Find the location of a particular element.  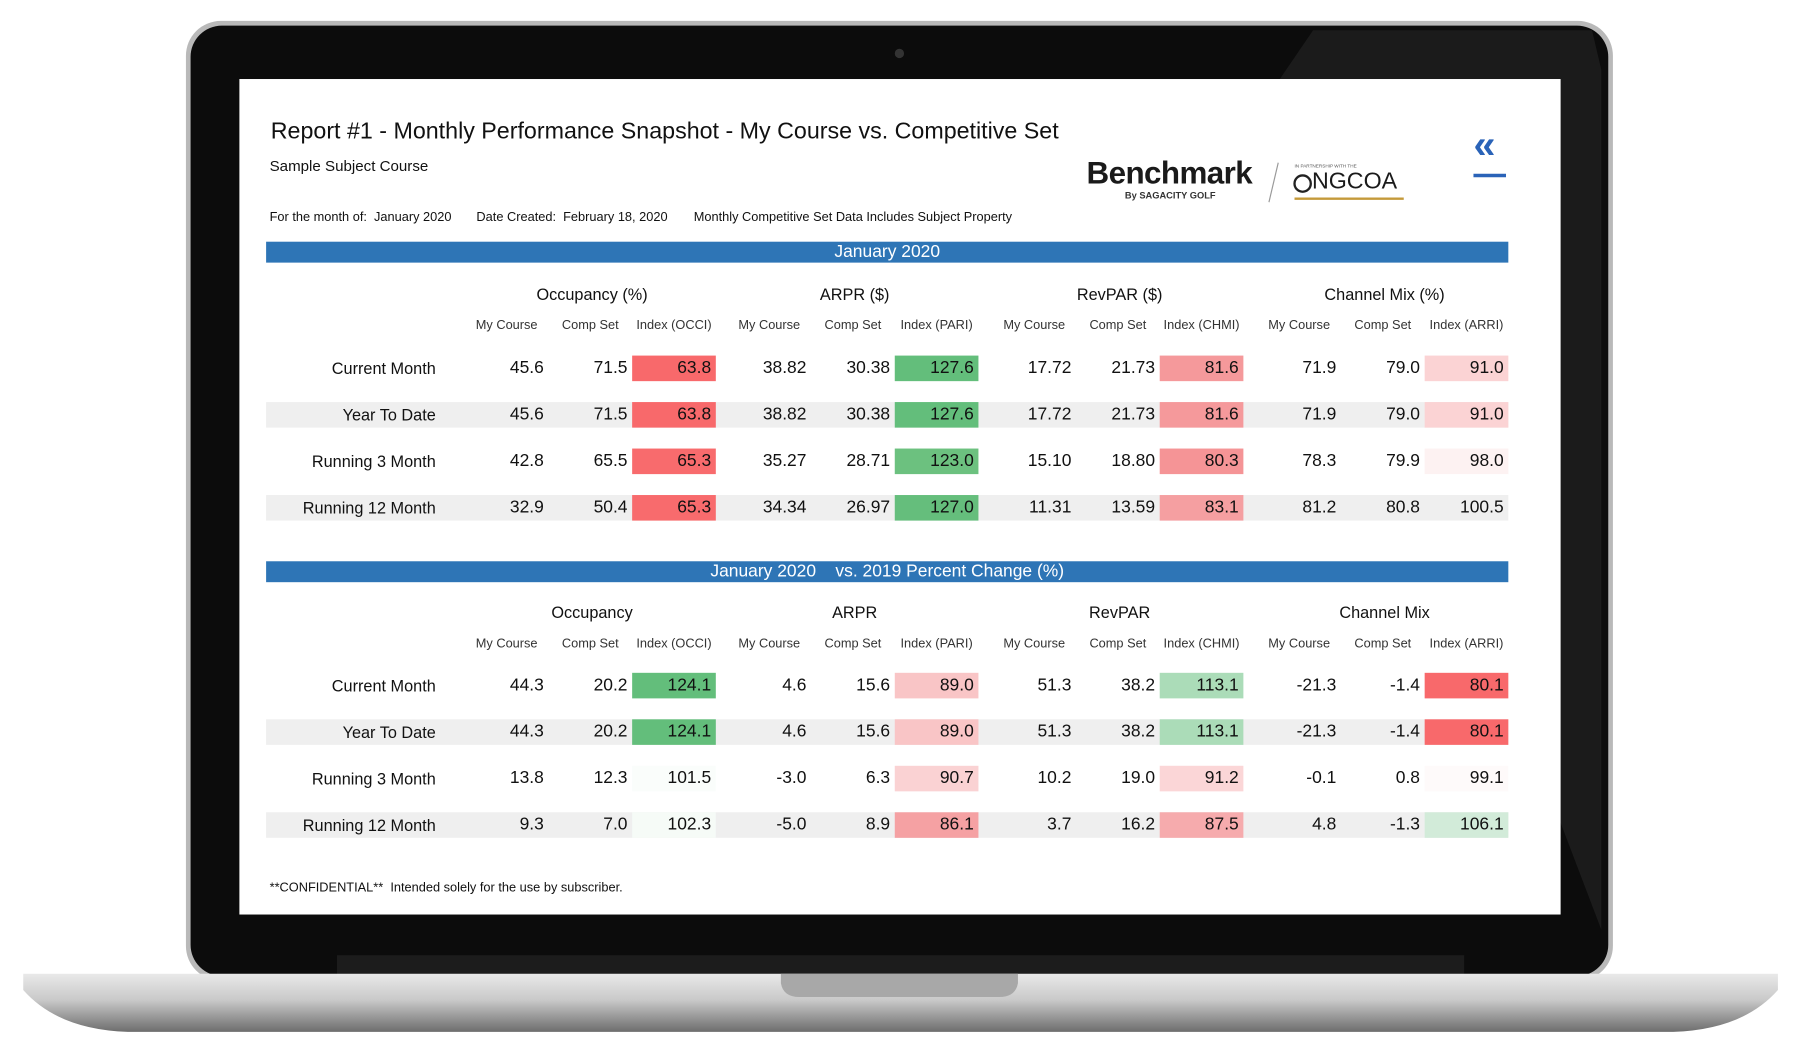

group-header: Occupancy is located at coordinates (592, 612).